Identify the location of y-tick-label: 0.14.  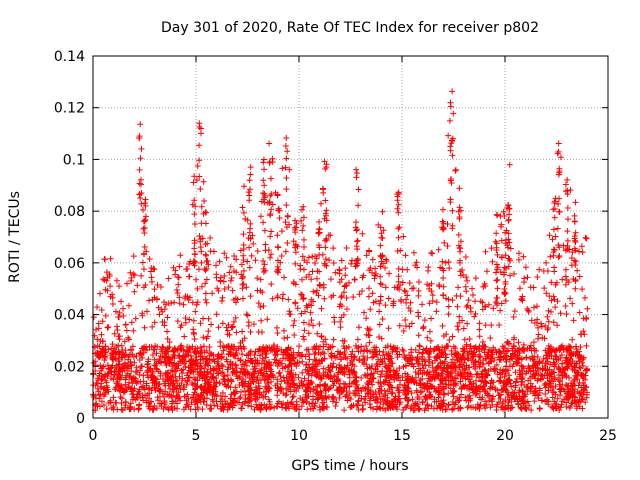
(69, 57).